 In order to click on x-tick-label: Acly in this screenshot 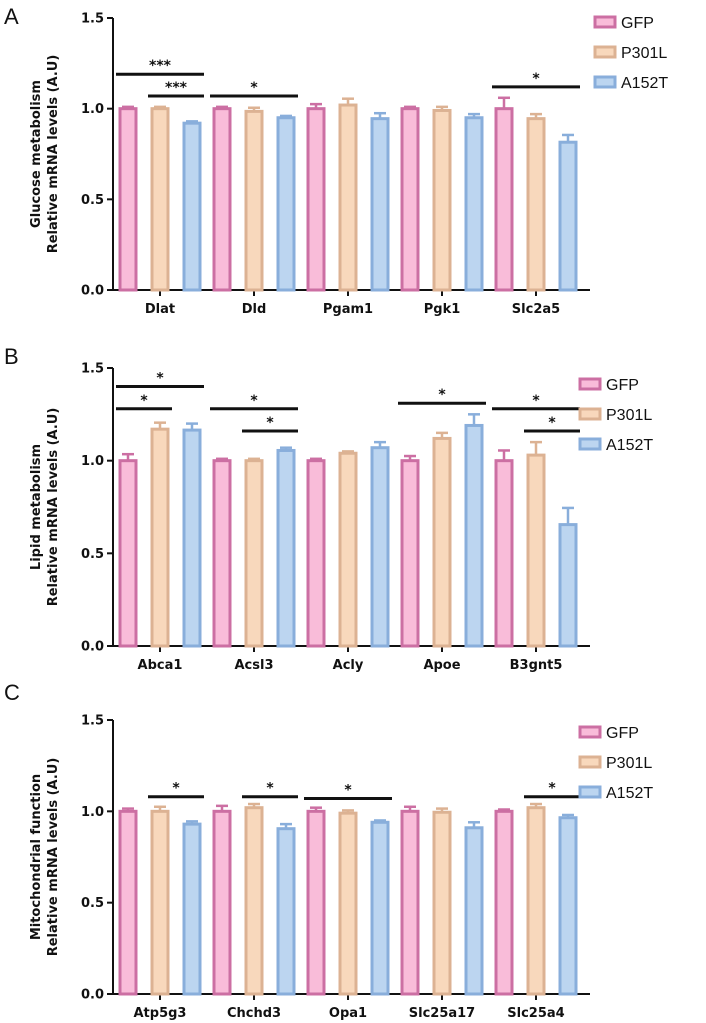, I will do `click(348, 665)`.